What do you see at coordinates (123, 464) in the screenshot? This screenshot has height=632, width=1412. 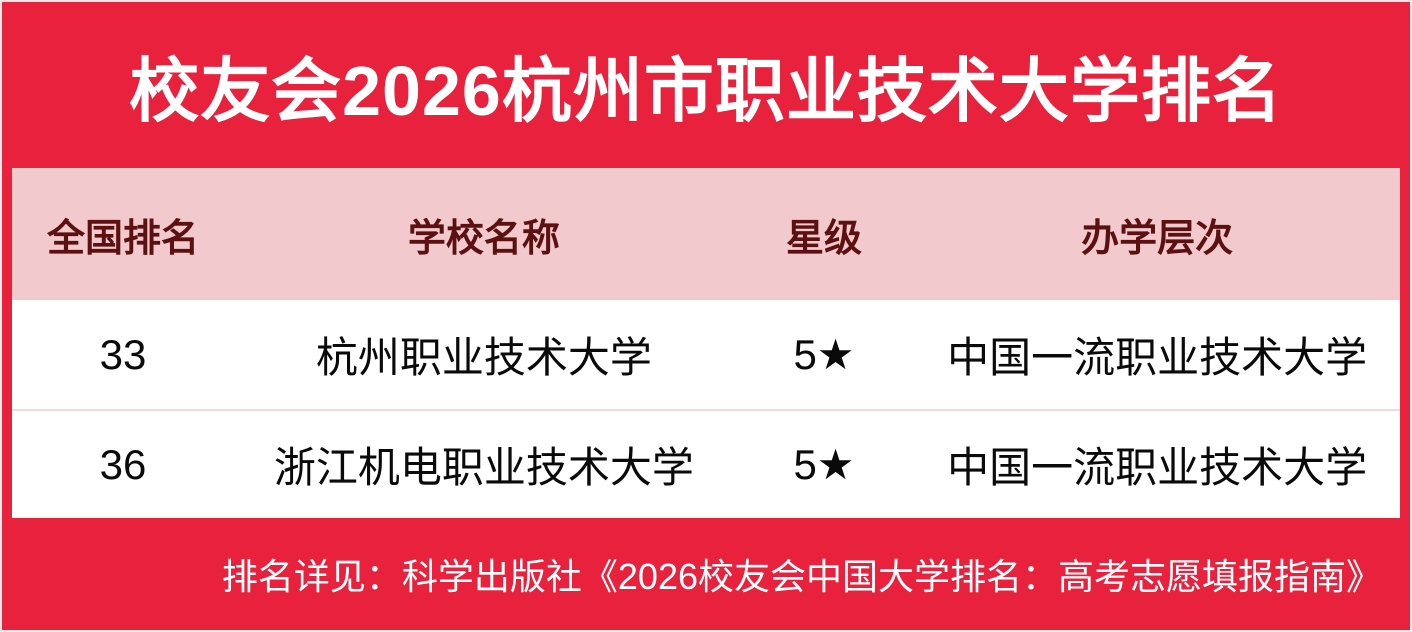 I see `cell-national-rank: 36` at bounding box center [123, 464].